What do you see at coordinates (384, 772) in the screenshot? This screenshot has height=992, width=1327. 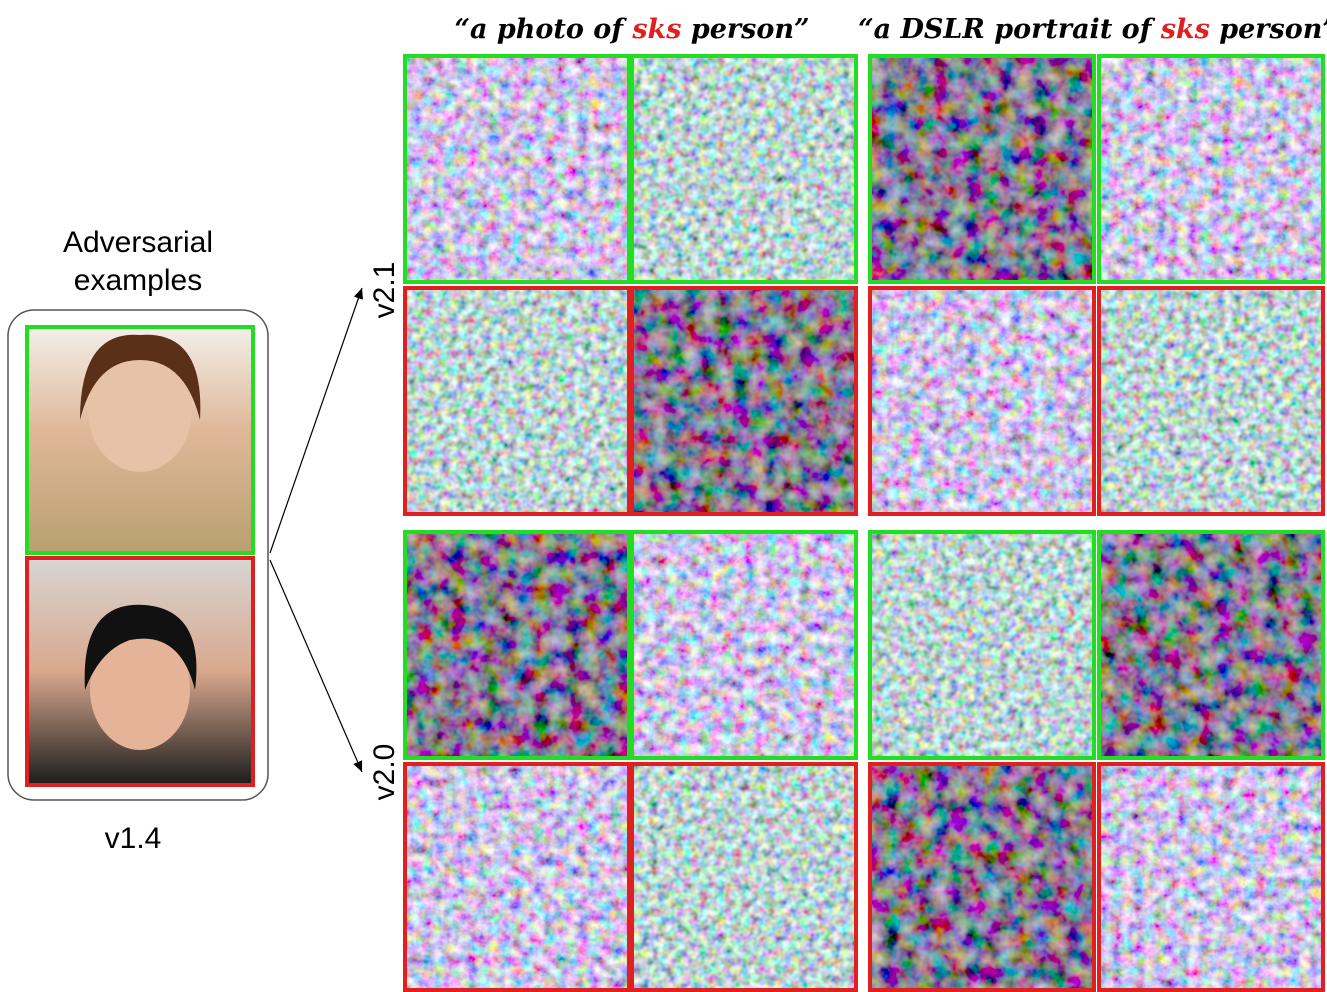 I see `row-label: v2.0` at bounding box center [384, 772].